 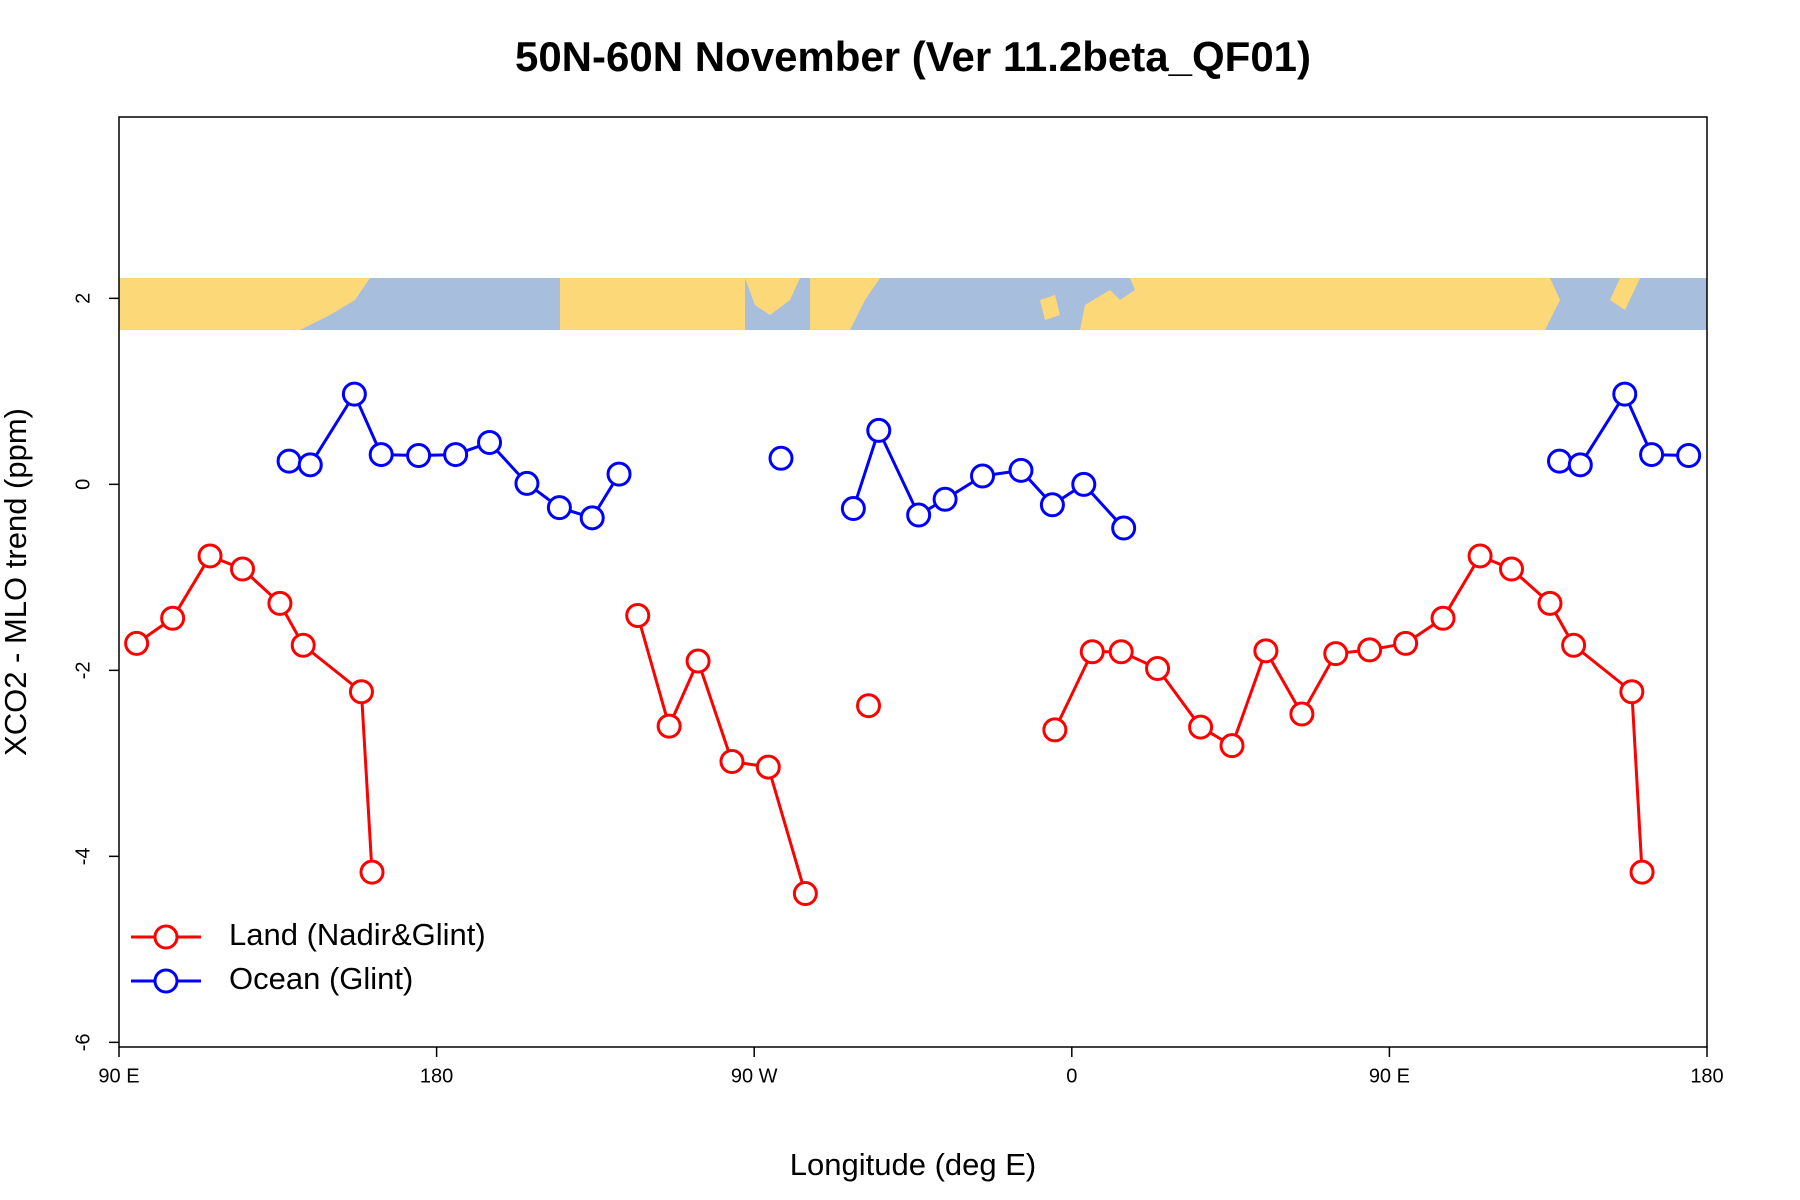 What do you see at coordinates (988, 460) in the screenshot?
I see `series-line` at bounding box center [988, 460].